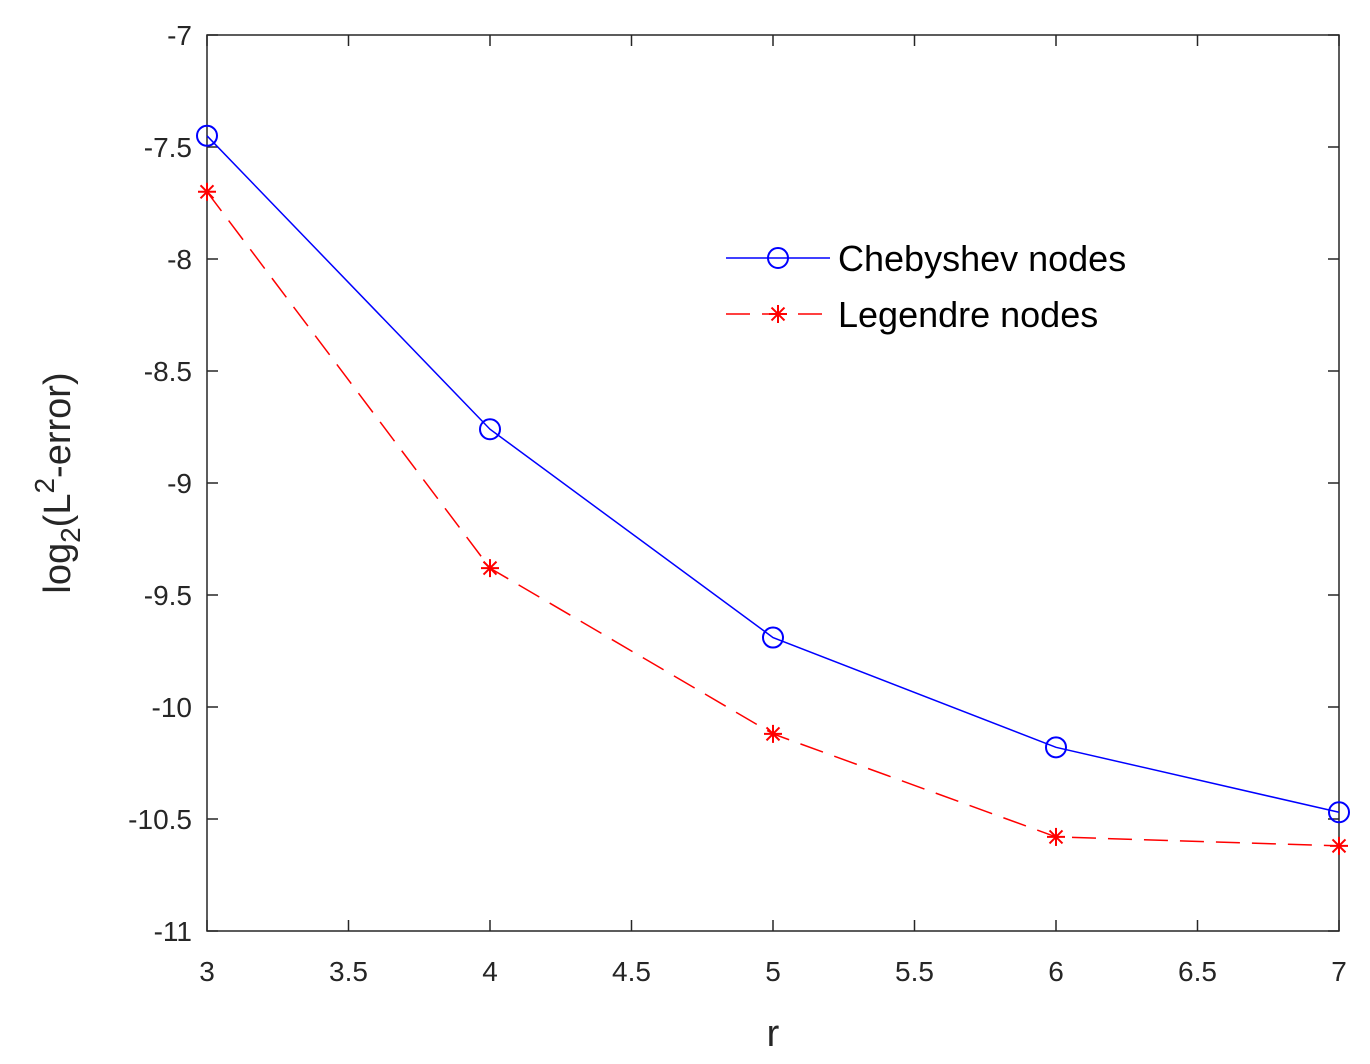 Image resolution: width=1370 pixels, height=1064 pixels. What do you see at coordinates (1056, 971) in the screenshot?
I see `x-tick-label: 6` at bounding box center [1056, 971].